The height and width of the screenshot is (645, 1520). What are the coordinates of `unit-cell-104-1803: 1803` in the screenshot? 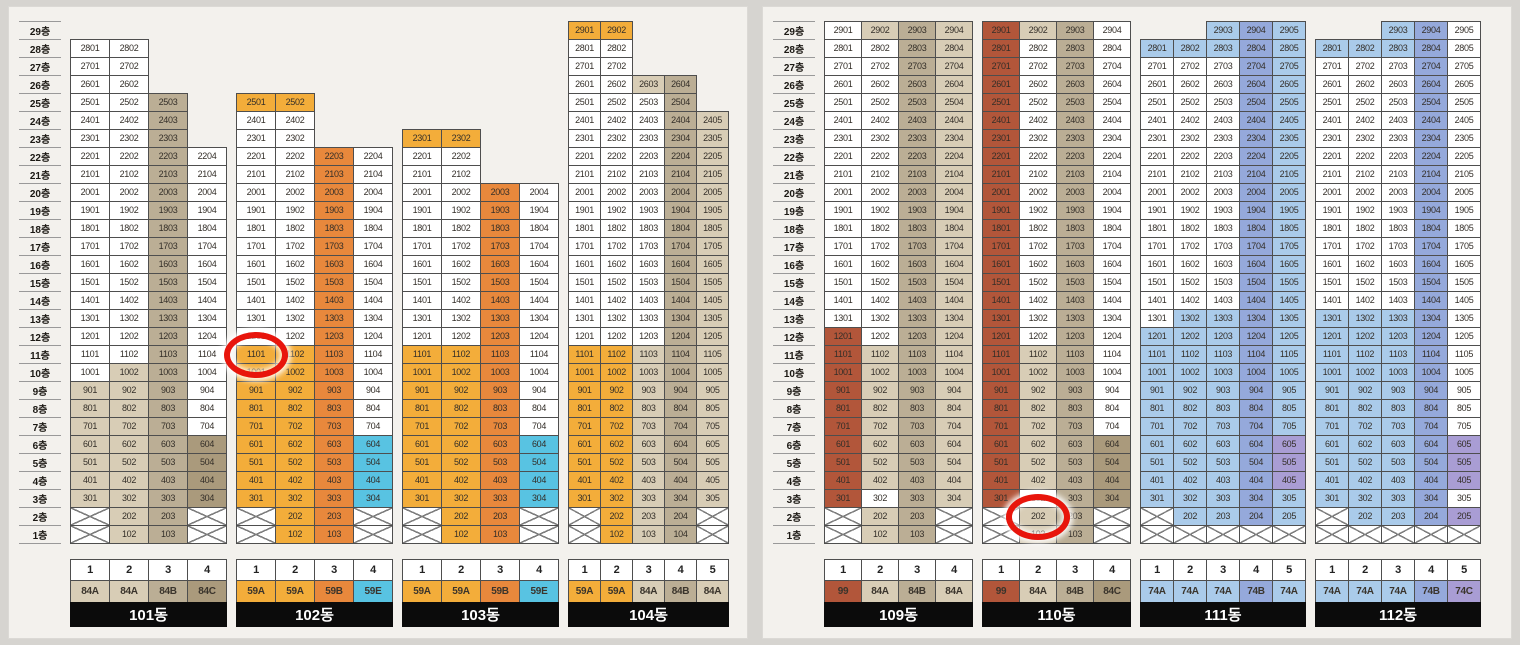 It's located at (648, 228).